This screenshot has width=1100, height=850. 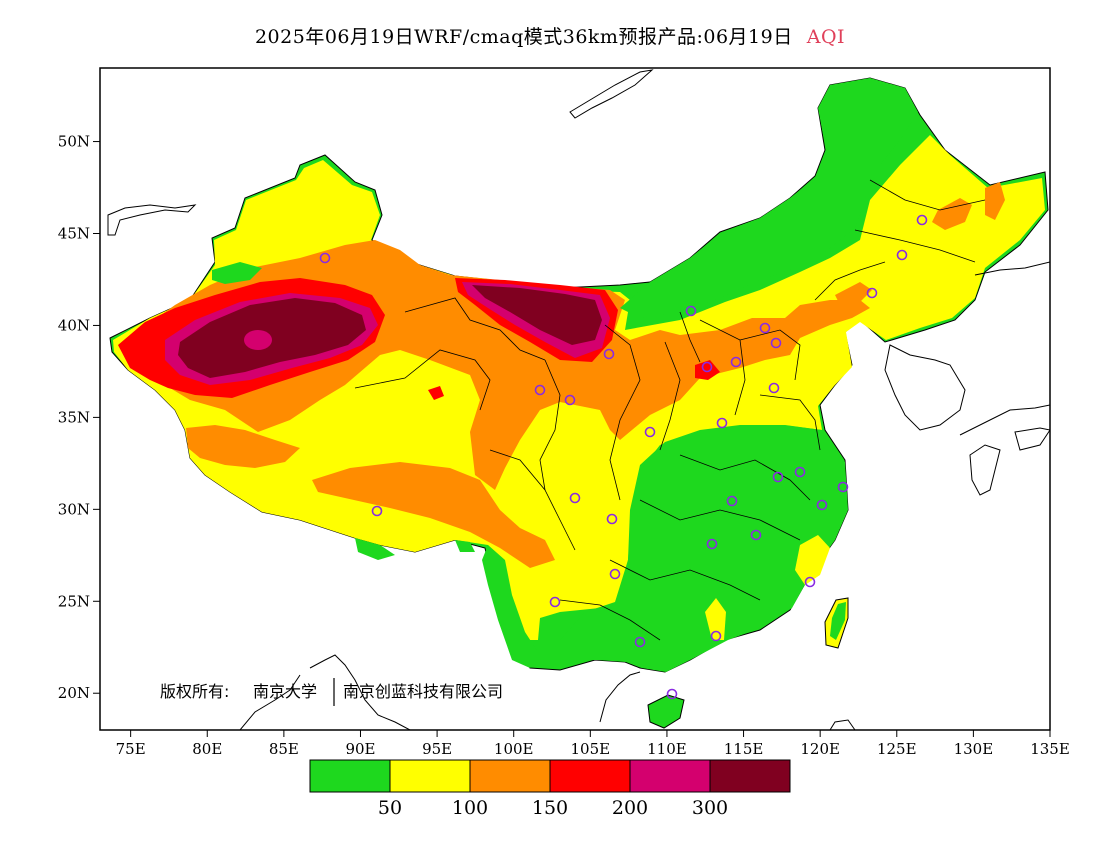 I want to click on title-product: AQI, so click(x=826, y=37).